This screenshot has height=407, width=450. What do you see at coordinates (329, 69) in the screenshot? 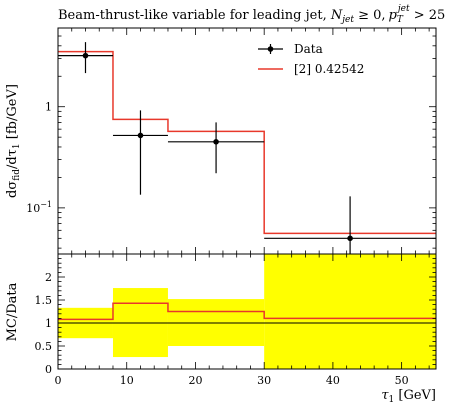
I see `legend-mc-label: [2] 0.42542` at bounding box center [329, 69].